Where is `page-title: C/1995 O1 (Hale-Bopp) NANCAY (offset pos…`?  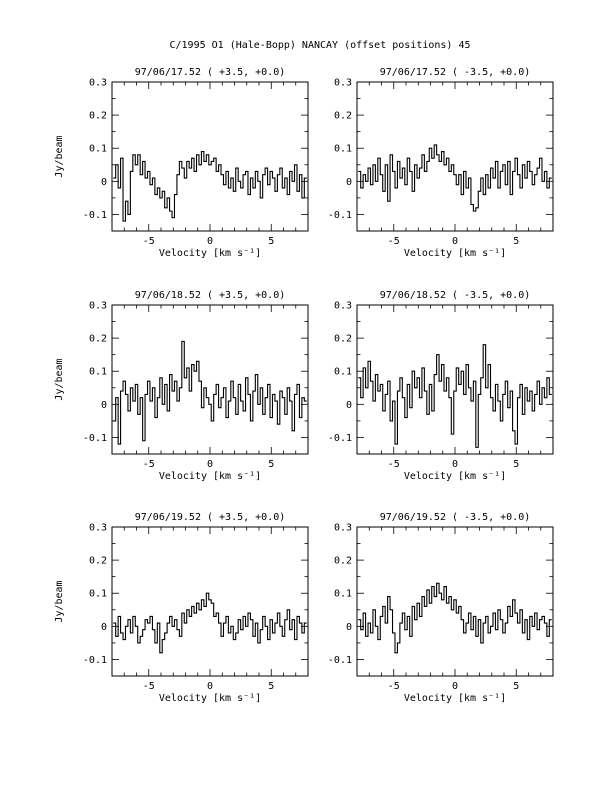
page-title: C/1995 O1 (Hale-Bopp) NANCAY (offset pos… is located at coordinates (319, 45).